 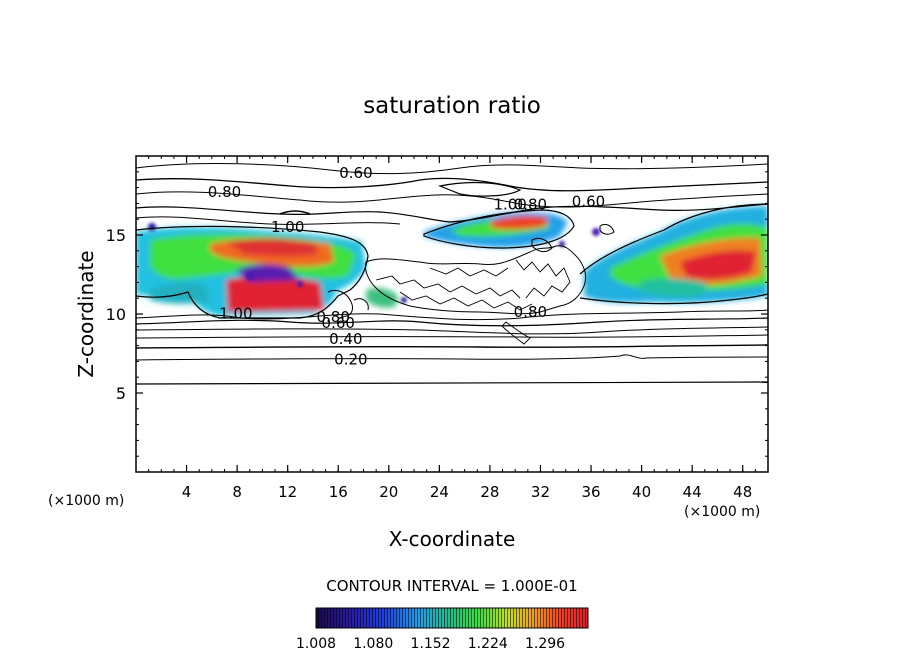 What do you see at coordinates (373, 644) in the screenshot?
I see `colorbar-tick-label: 1.080` at bounding box center [373, 644].